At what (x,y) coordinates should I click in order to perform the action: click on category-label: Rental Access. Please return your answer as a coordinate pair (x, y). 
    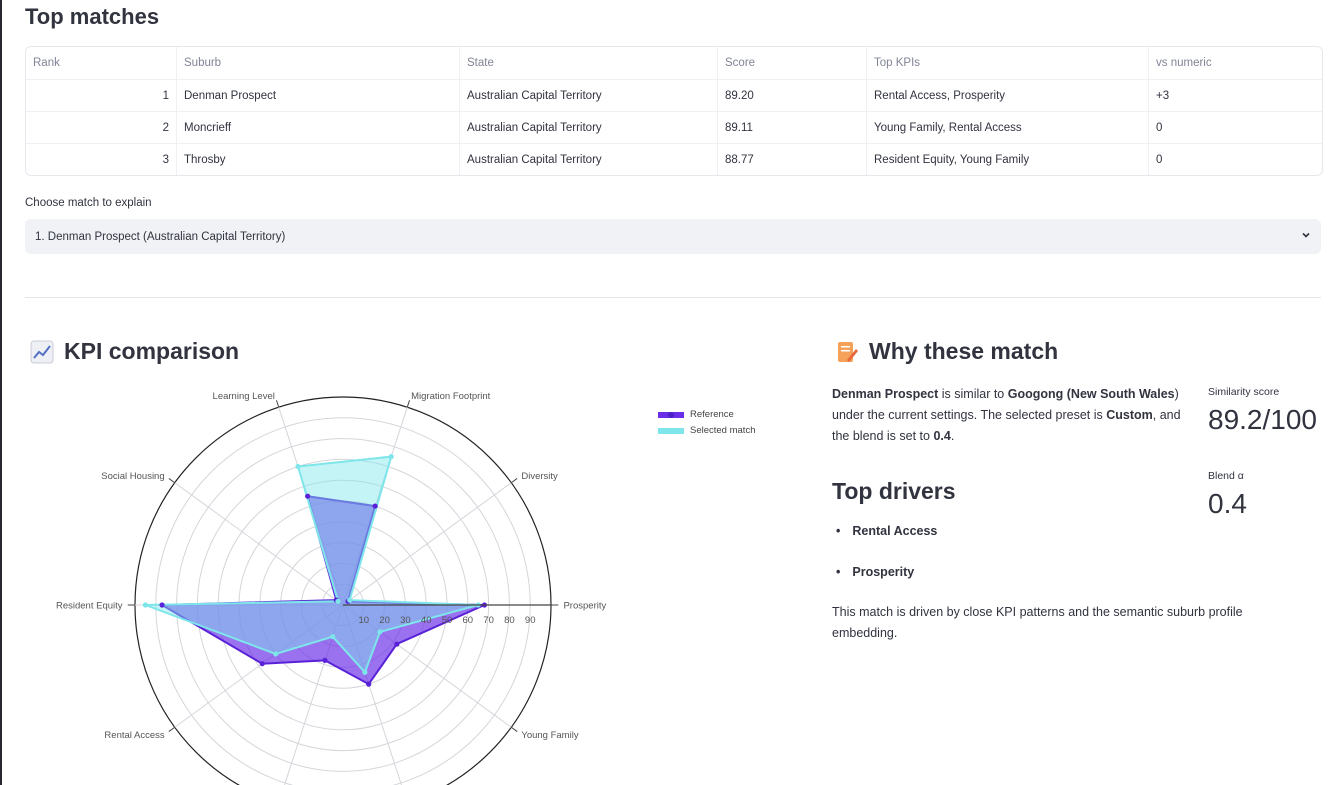
    Looking at the image, I should click on (134, 735).